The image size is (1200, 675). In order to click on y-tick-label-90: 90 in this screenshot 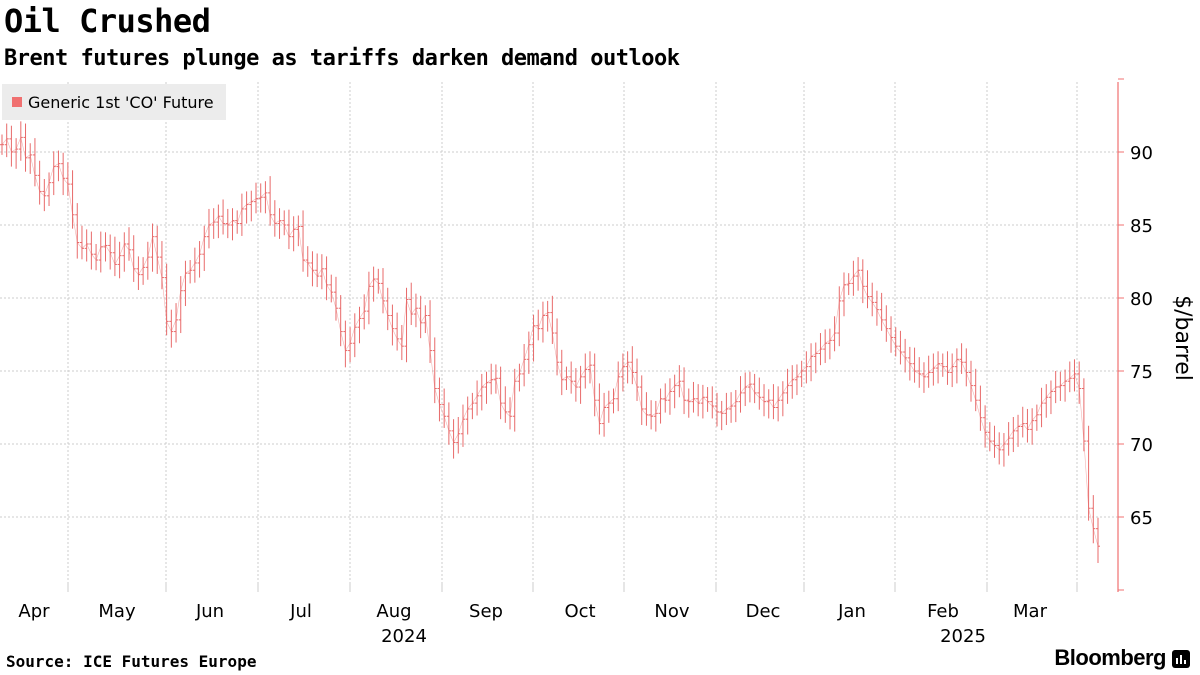, I will do `click(1141, 153)`.